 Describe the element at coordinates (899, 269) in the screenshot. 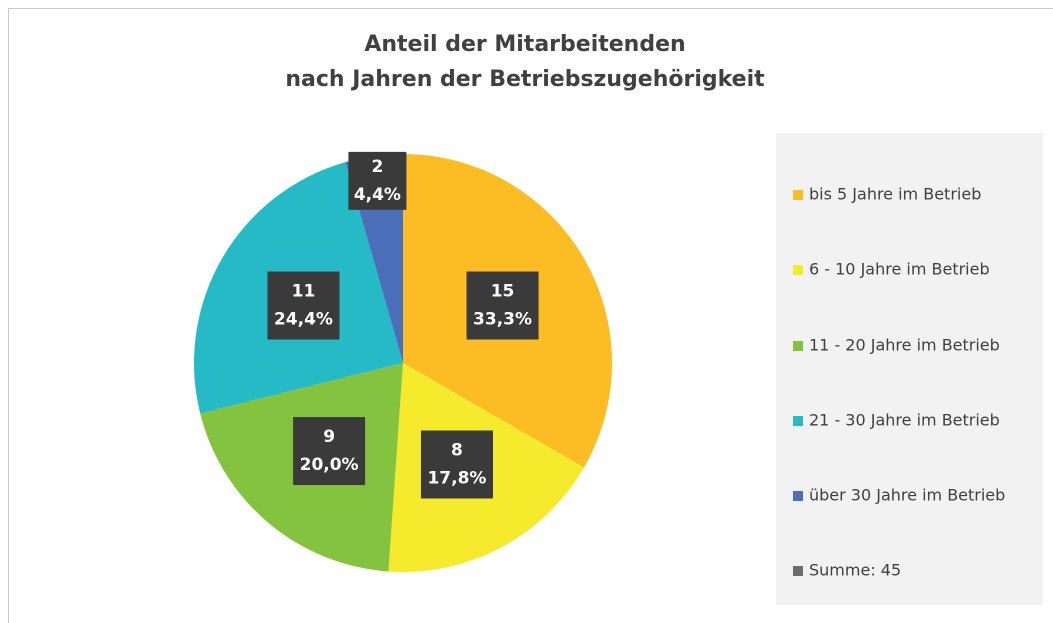

I see `legend-label: 6 - 10 Jahre im Betrieb` at that location.